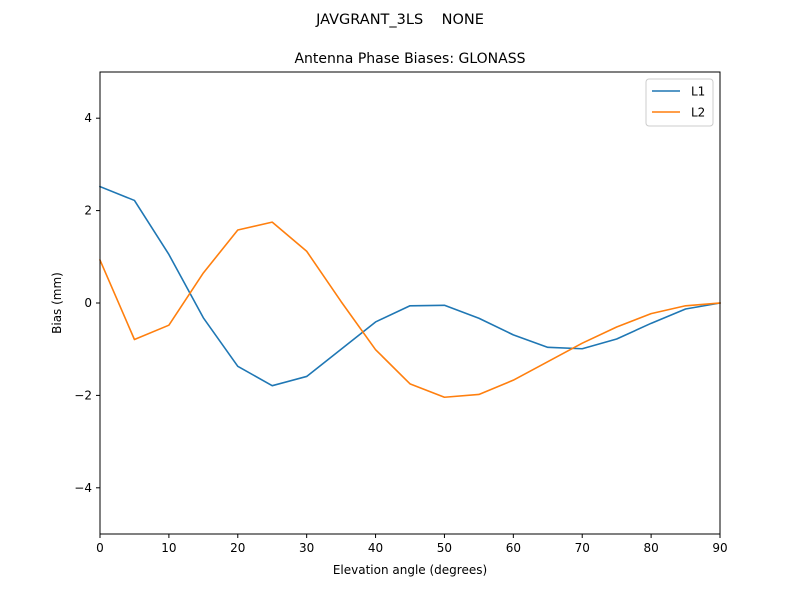 This screenshot has height=604, width=800. Describe the element at coordinates (57, 303) in the screenshot. I see `y-axis-label: Bias (mm)` at that location.